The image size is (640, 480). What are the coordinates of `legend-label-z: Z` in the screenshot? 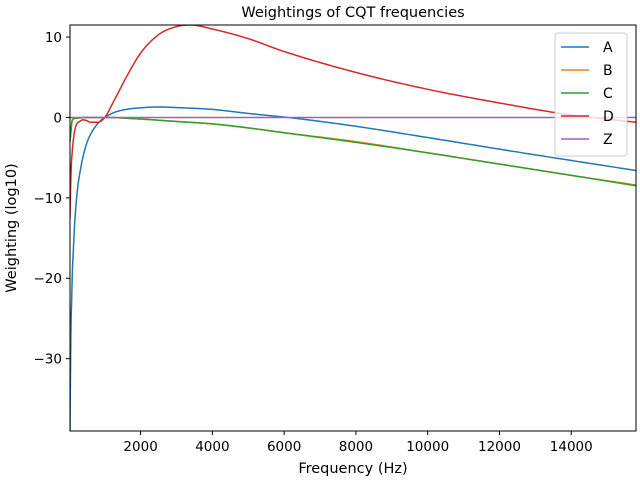 It's located at (608, 140).